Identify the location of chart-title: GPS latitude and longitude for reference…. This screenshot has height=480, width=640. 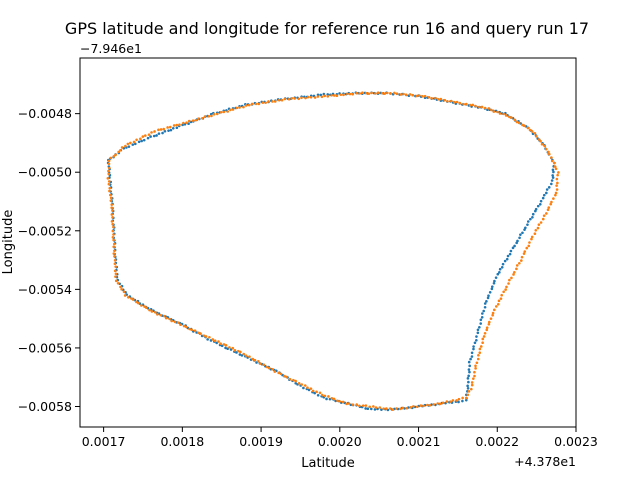
(327, 28).